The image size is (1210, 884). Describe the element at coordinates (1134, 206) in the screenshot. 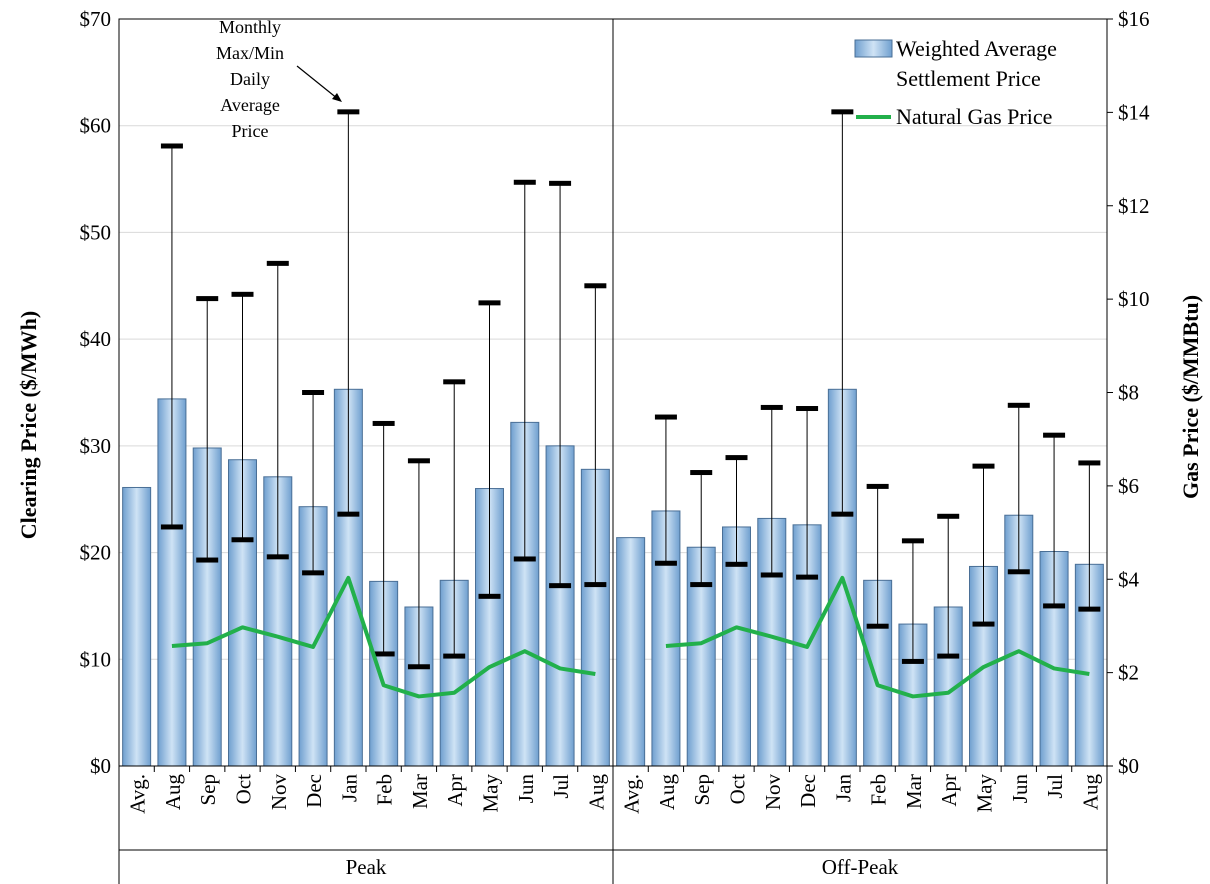

I see `y-right-tick-label: $12` at that location.